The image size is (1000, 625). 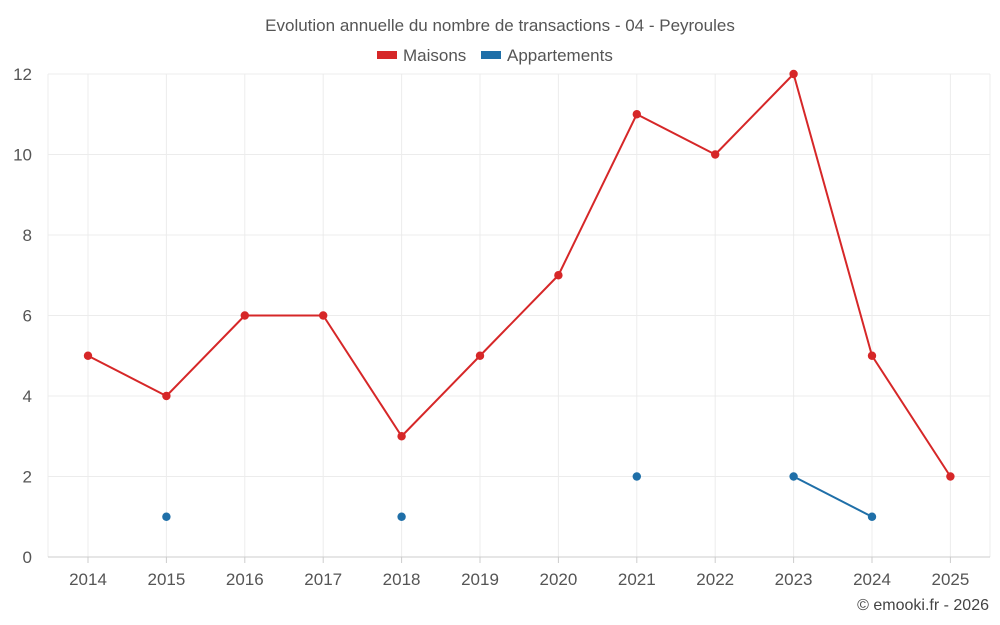 I want to click on x-tick-label: 2025, so click(x=950, y=579).